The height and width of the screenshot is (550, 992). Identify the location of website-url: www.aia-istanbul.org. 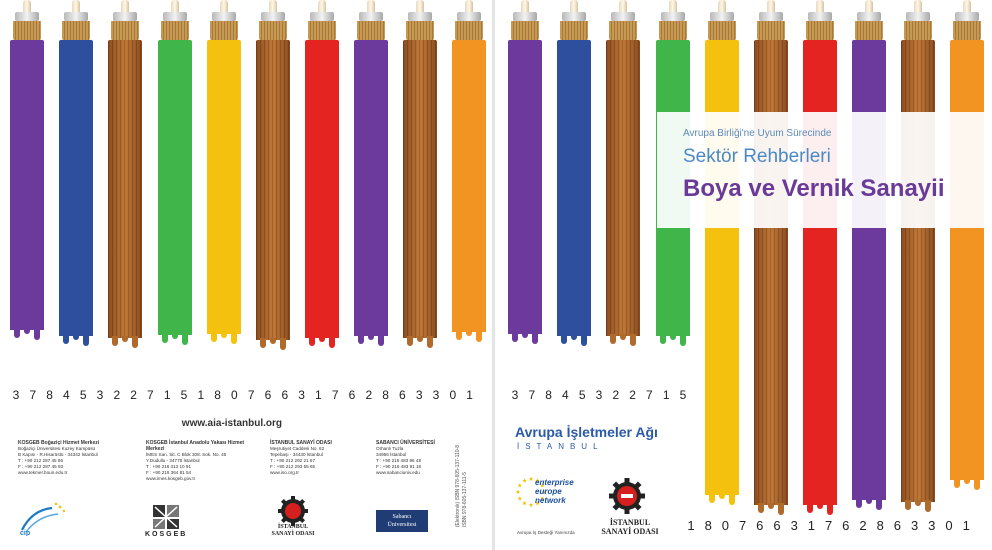
(231, 423).